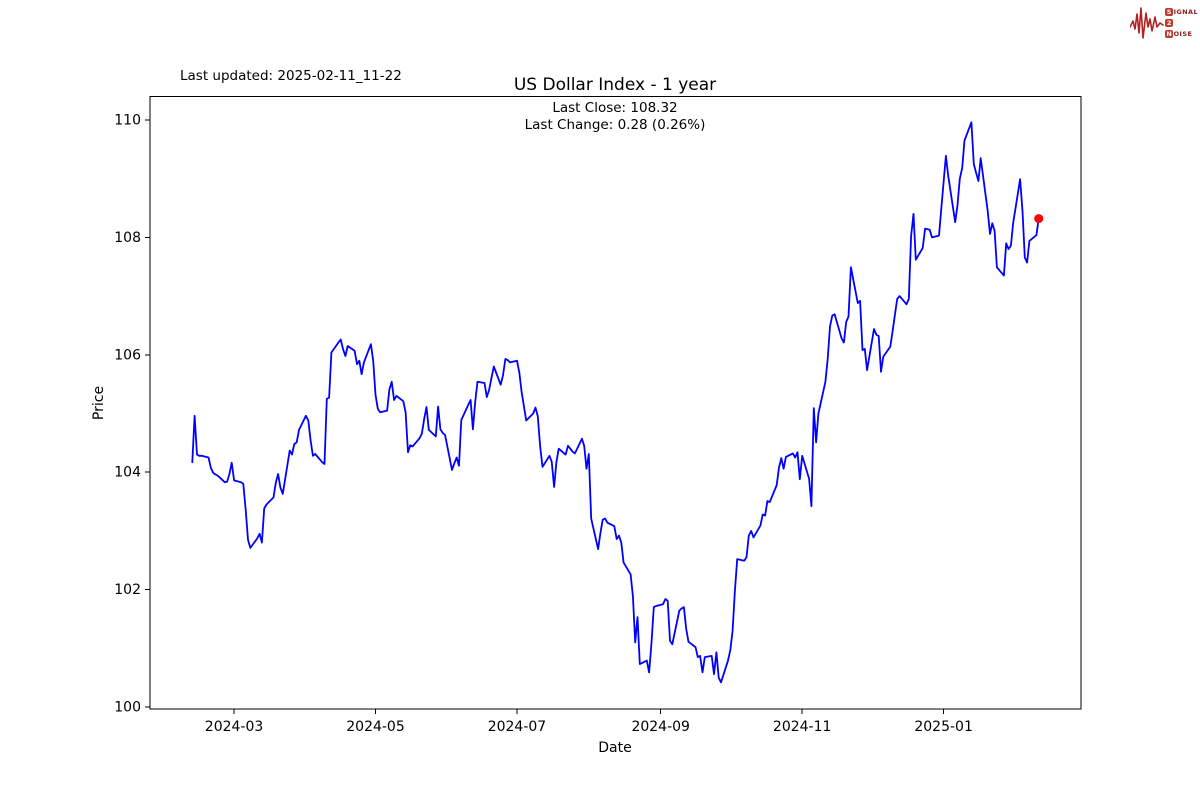 The height and width of the screenshot is (800, 1200). Describe the element at coordinates (127, 708) in the screenshot. I see `y-tick-label: 100` at that location.